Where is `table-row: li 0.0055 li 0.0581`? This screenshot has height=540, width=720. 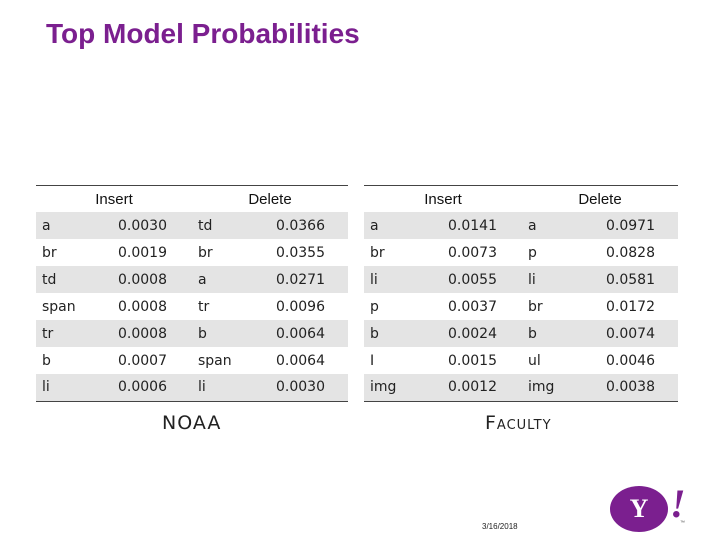 table-row: li 0.0055 li 0.0581 is located at coordinates (521, 279).